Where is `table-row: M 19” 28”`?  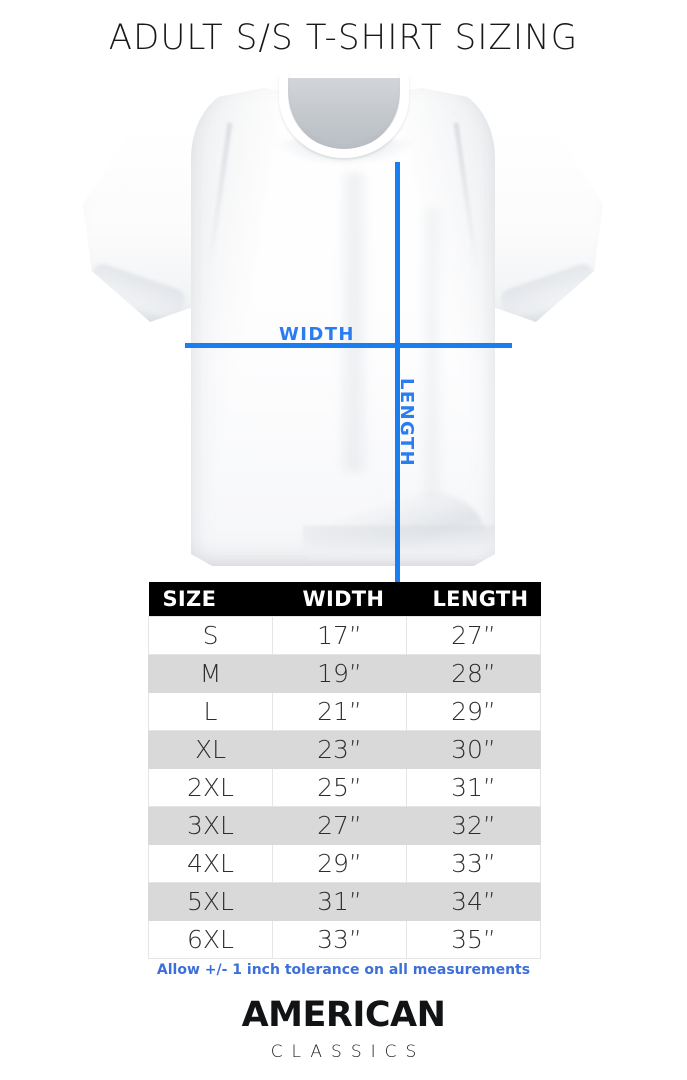 table-row: M 19” 28” is located at coordinates (344, 673).